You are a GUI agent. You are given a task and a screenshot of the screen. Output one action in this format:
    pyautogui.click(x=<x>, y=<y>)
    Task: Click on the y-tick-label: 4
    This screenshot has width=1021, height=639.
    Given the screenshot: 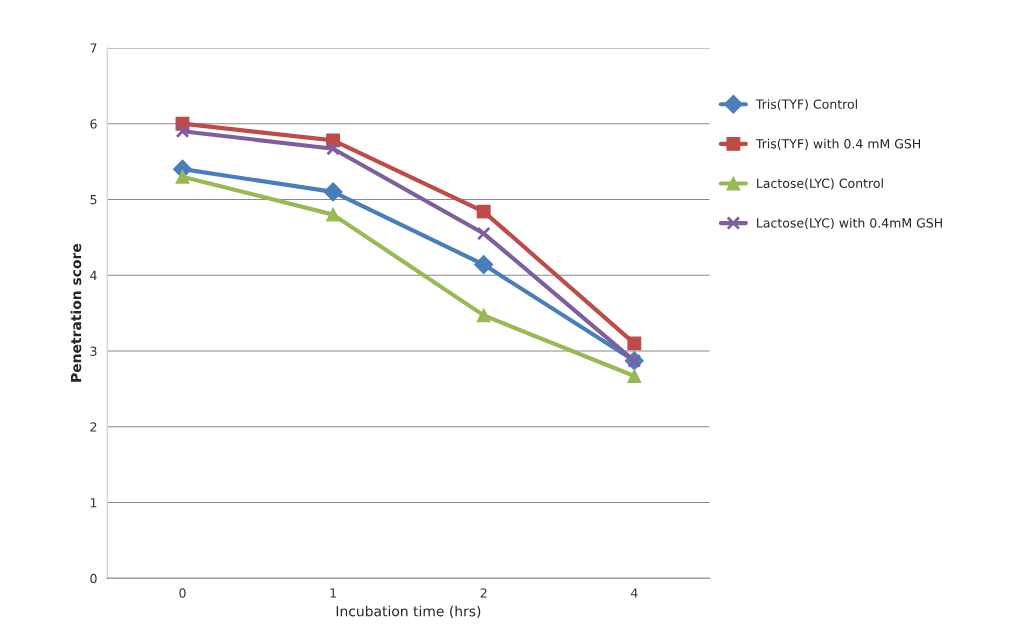 What is the action you would take?
    pyautogui.click(x=93, y=275)
    